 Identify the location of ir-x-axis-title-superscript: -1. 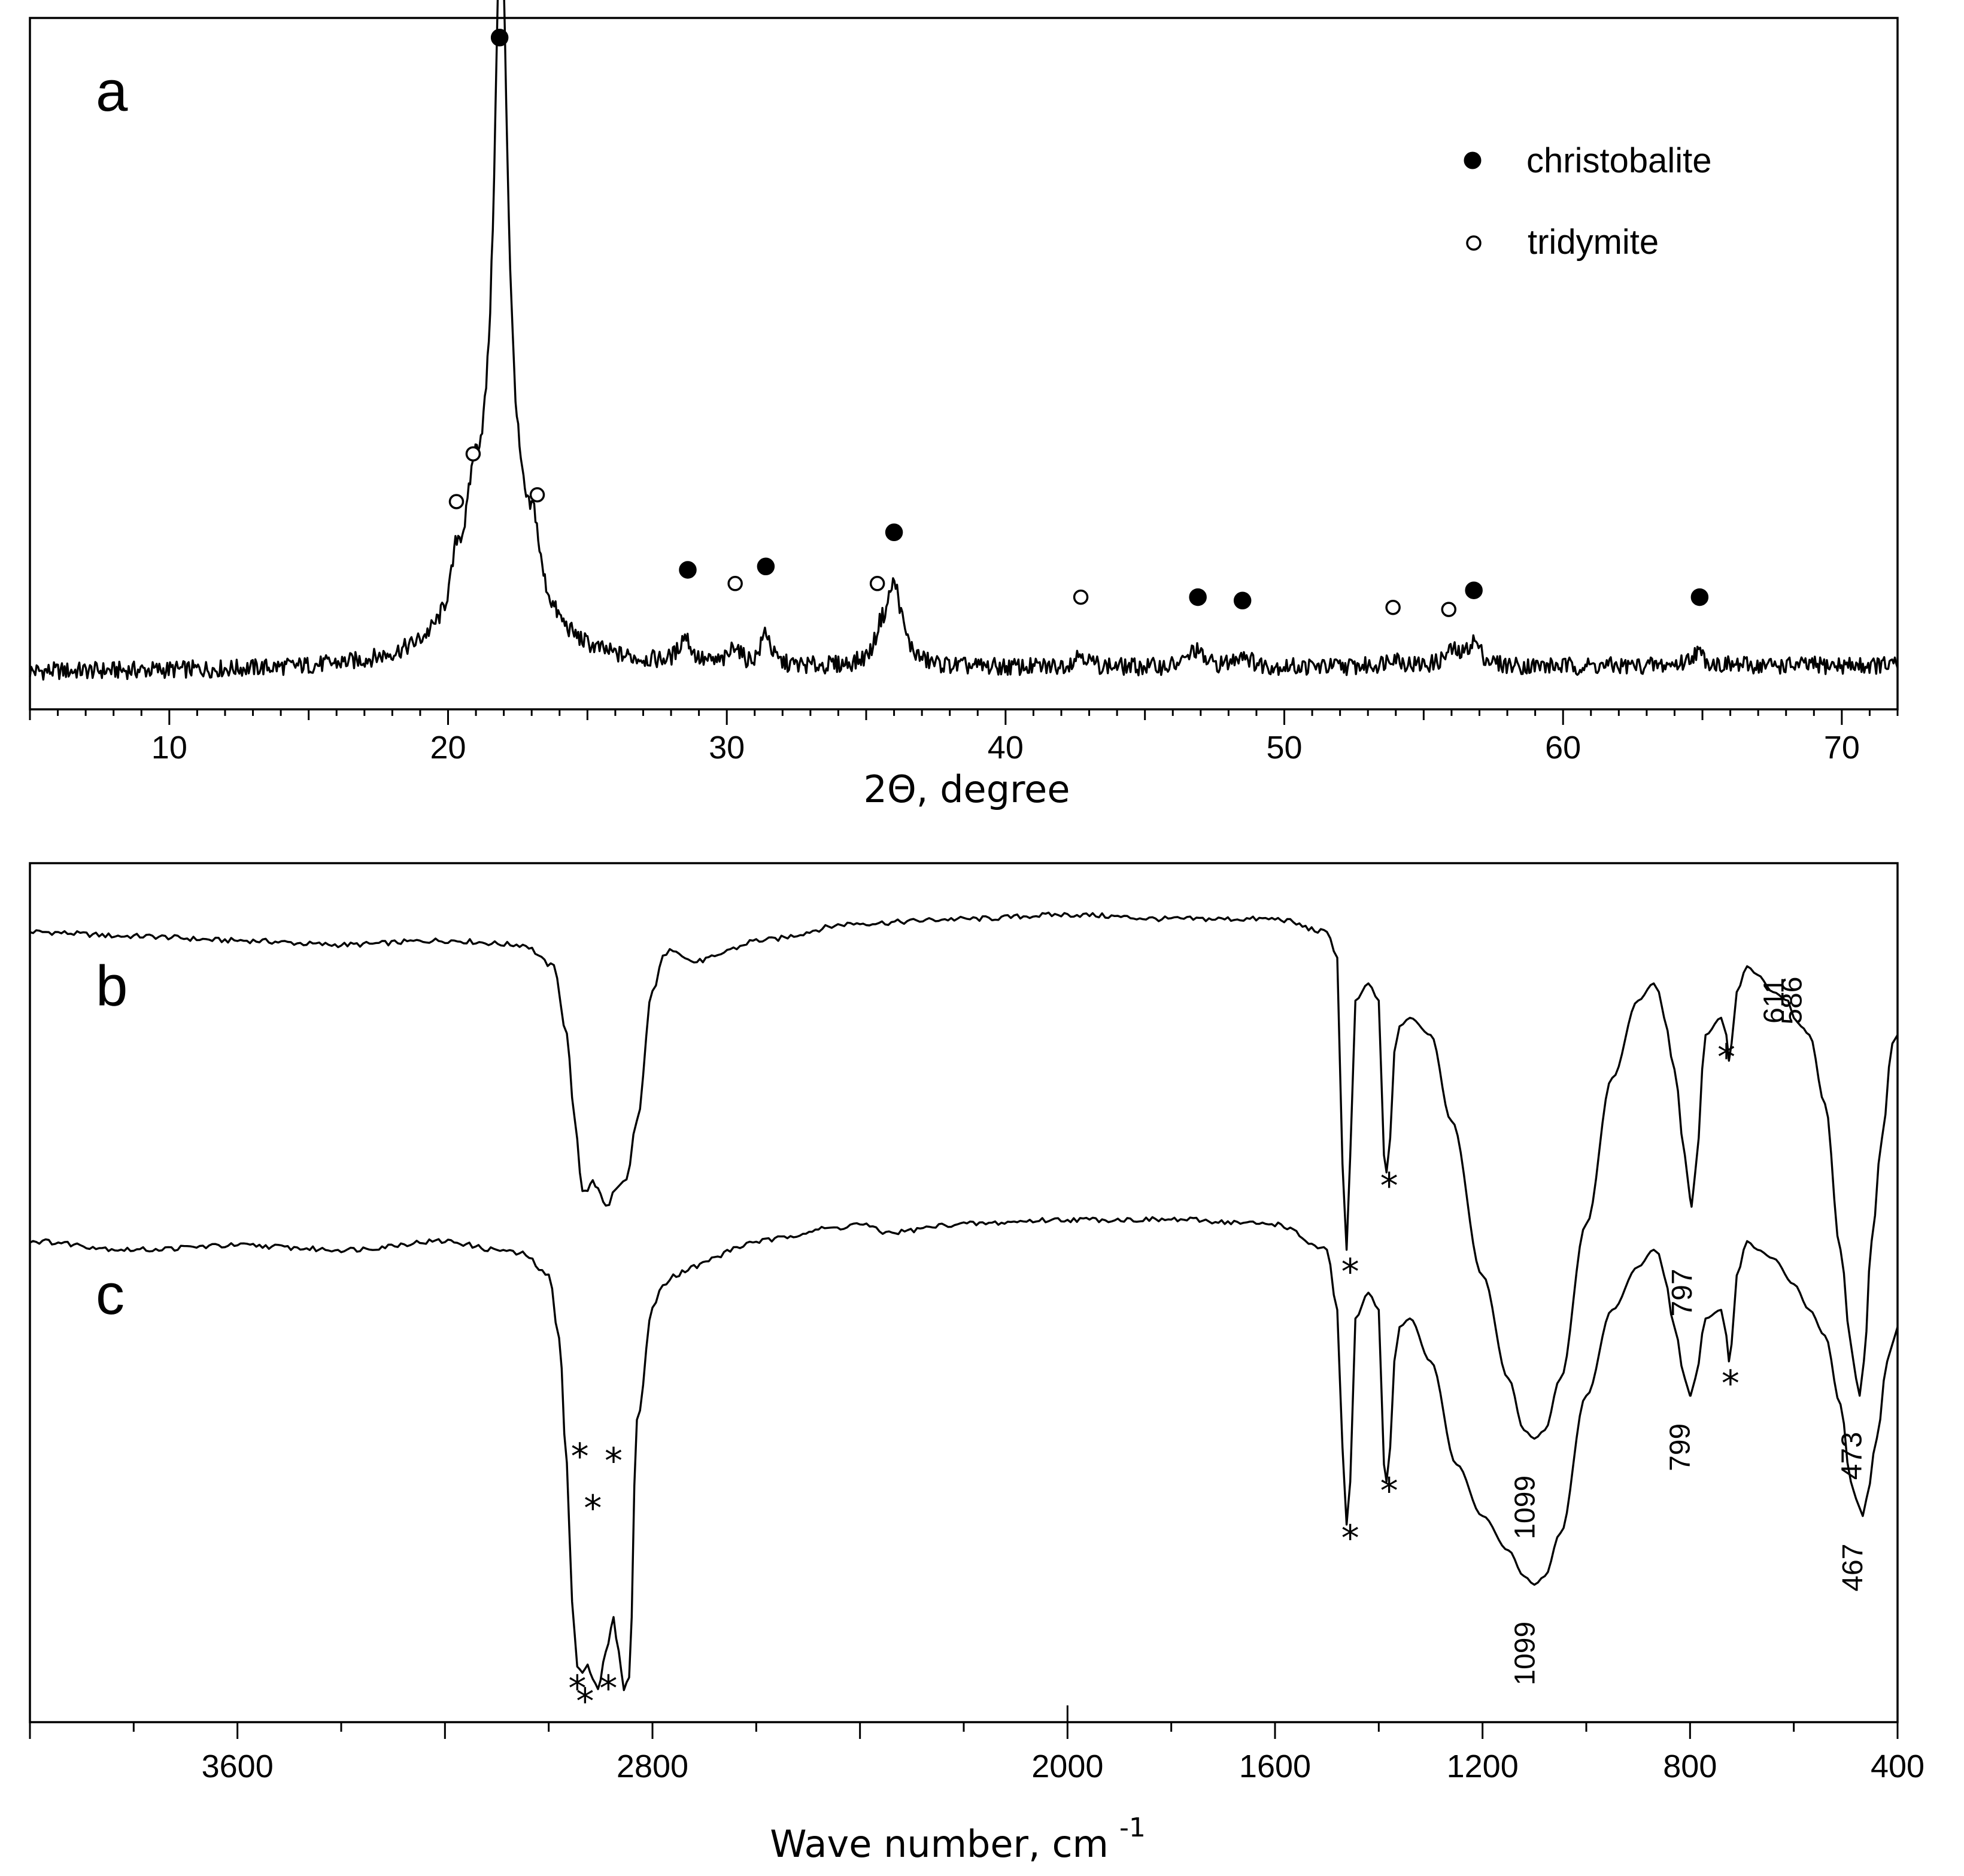
(1132, 1828).